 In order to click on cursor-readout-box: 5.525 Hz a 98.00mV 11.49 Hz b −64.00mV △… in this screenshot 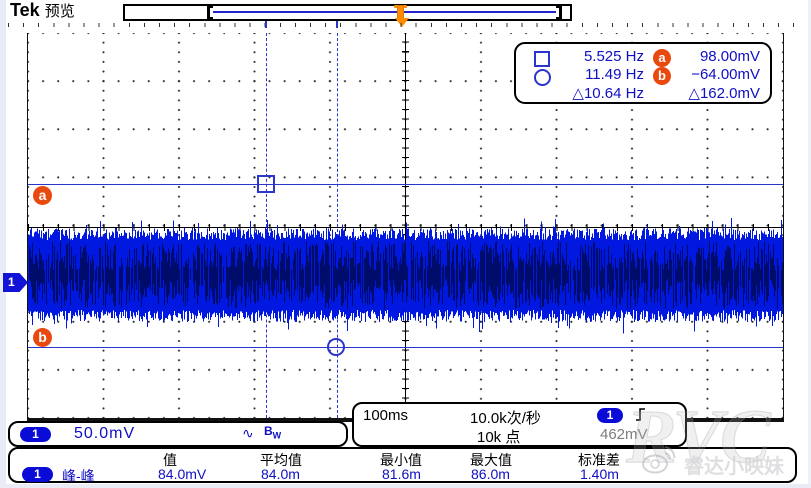, I will do `click(643, 73)`.